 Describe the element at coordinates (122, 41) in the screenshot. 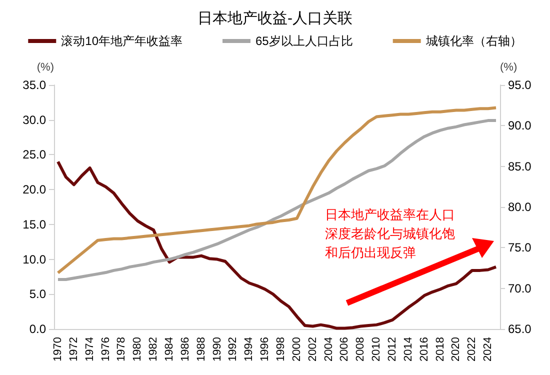

I see `legend-label: 滚动10年地产年收益率` at that location.